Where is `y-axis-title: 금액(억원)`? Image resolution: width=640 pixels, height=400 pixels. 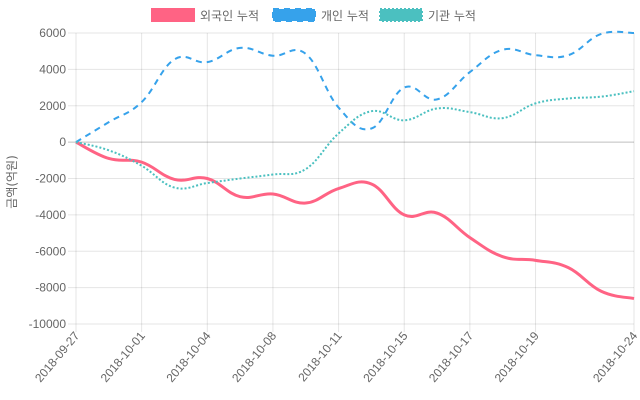
y-axis-title: 금액(억원) is located at coordinates (12, 182).